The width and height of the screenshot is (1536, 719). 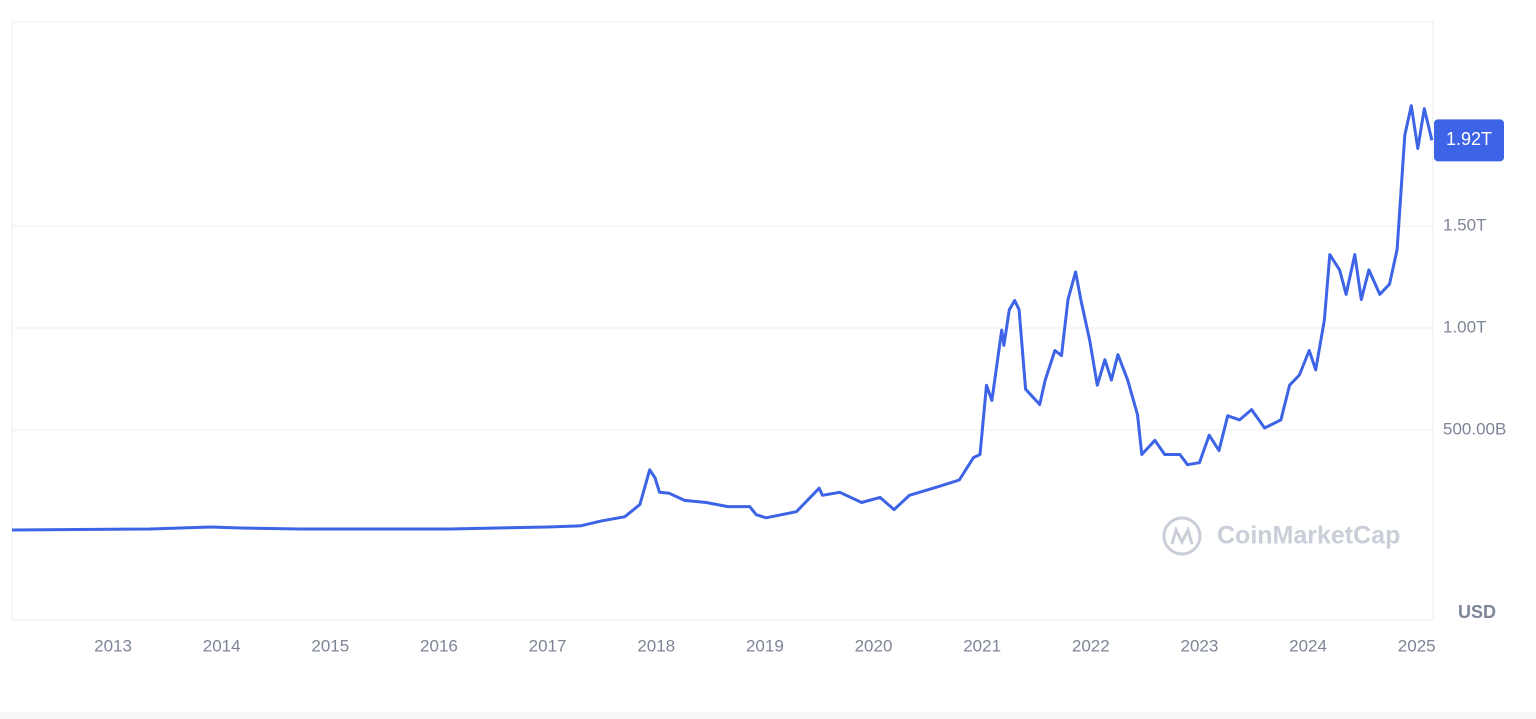 I want to click on x-tick-label: 2016, so click(x=439, y=645).